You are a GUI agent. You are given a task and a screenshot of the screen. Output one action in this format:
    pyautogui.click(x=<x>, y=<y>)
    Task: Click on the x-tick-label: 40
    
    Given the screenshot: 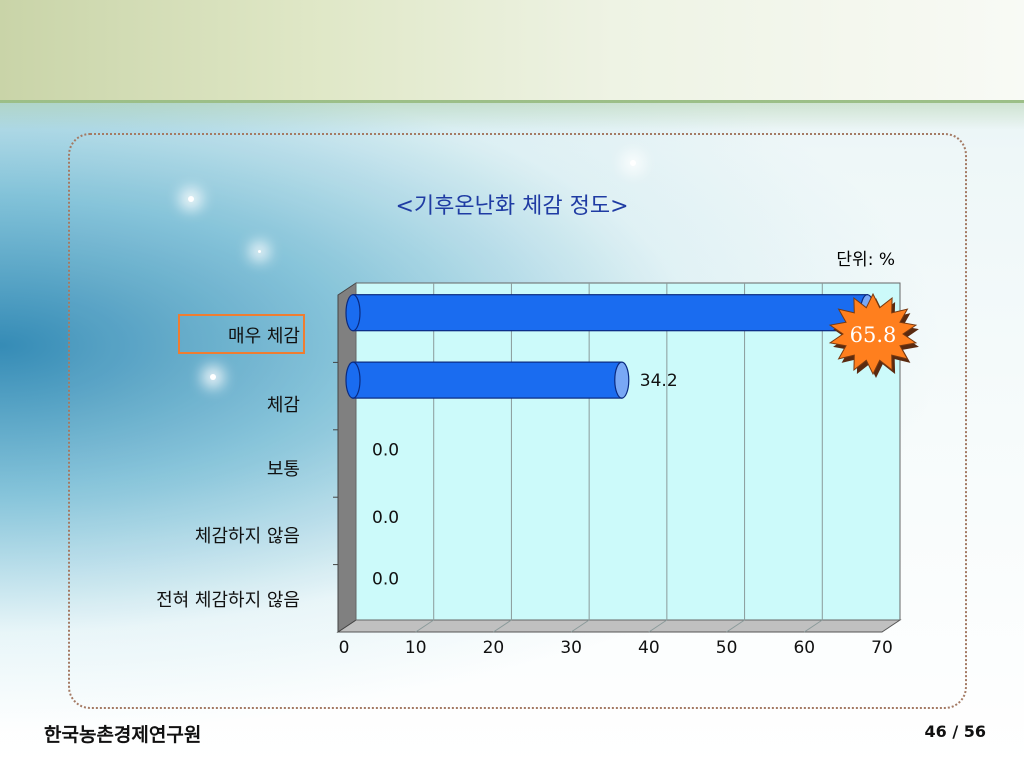 What is the action you would take?
    pyautogui.click(x=649, y=648)
    